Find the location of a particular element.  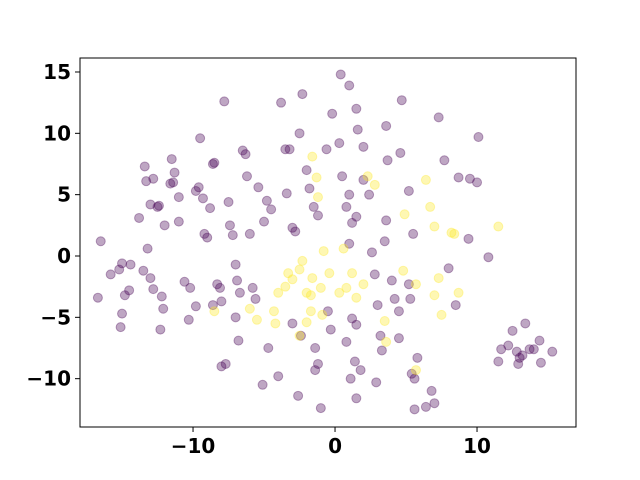

y-tick-label: 10 is located at coordinates (57, 133).